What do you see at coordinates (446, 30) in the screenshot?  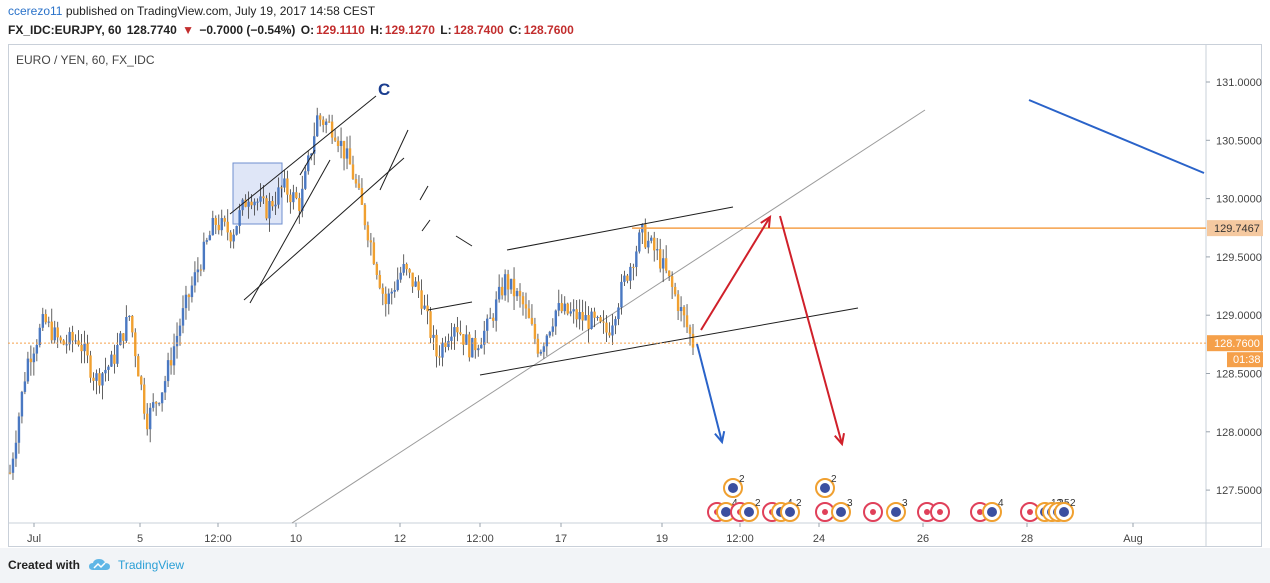 I see `low-label: L:` at bounding box center [446, 30].